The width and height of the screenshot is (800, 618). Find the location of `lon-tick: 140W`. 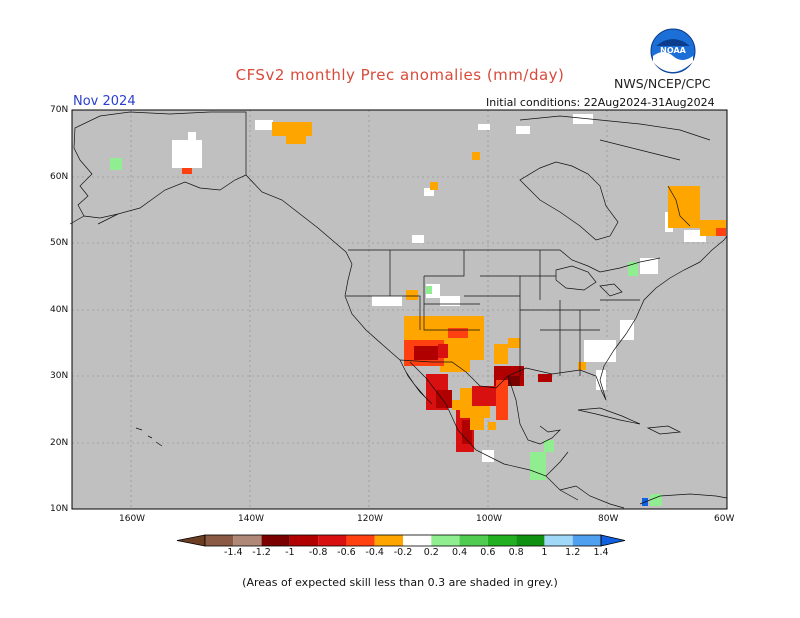

lon-tick: 140W is located at coordinates (251, 519).